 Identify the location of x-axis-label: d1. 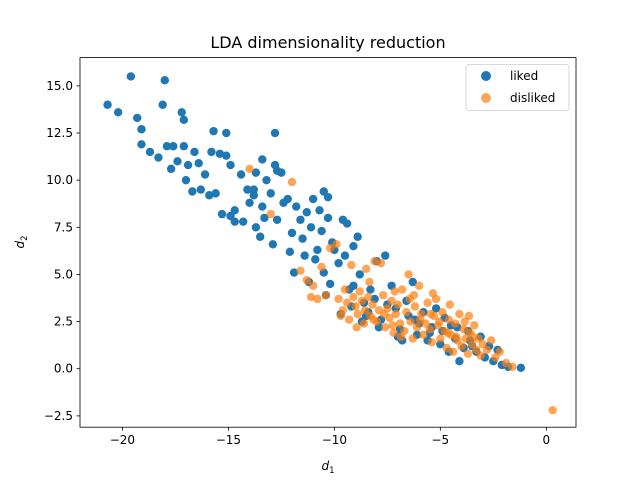
(327, 467).